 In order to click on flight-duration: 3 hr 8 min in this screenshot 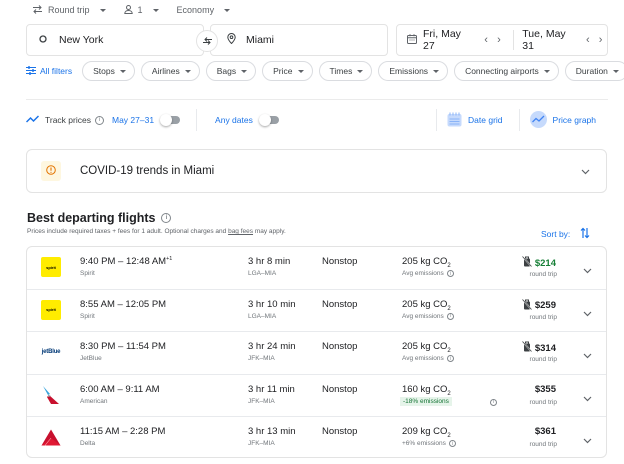, I will do `click(269, 261)`.